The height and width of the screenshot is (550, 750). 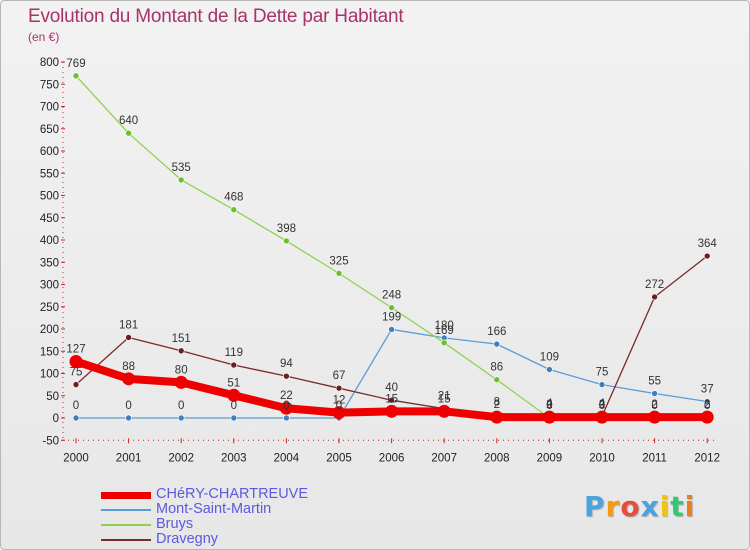 What do you see at coordinates (76, 458) in the screenshot?
I see `x-tick-label: 2000` at bounding box center [76, 458].